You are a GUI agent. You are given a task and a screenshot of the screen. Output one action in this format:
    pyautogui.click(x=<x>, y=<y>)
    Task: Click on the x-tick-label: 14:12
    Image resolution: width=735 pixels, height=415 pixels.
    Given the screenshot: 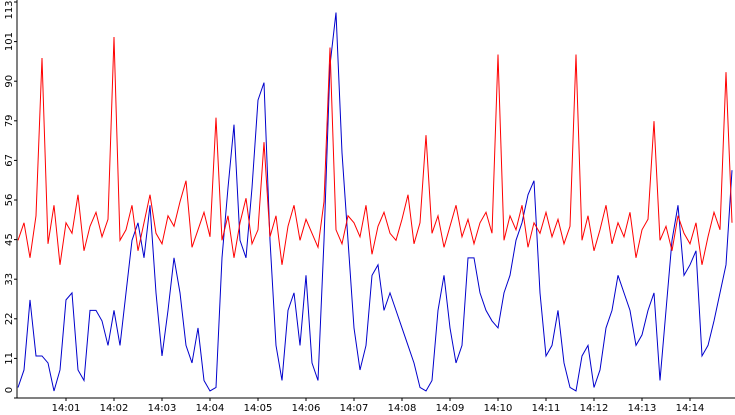 What is the action you would take?
    pyautogui.click(x=594, y=408)
    